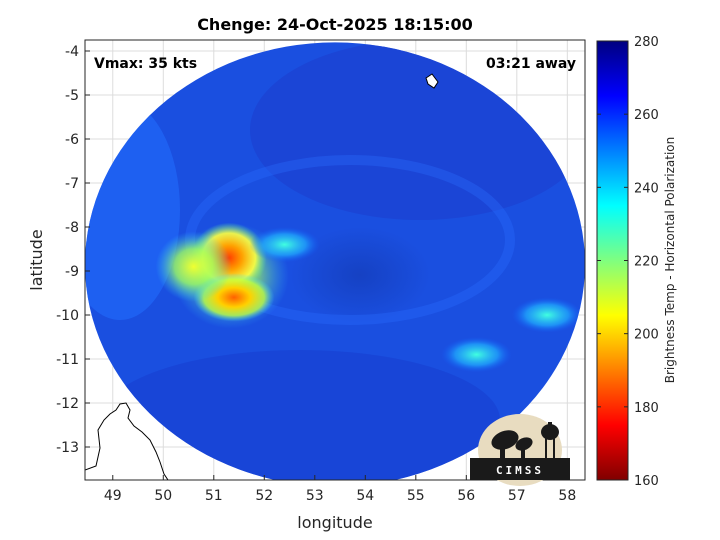 Image resolution: width=720 pixels, height=540 pixels. Describe the element at coordinates (264, 496) in the screenshot. I see `x-tick-label: 52` at that location.